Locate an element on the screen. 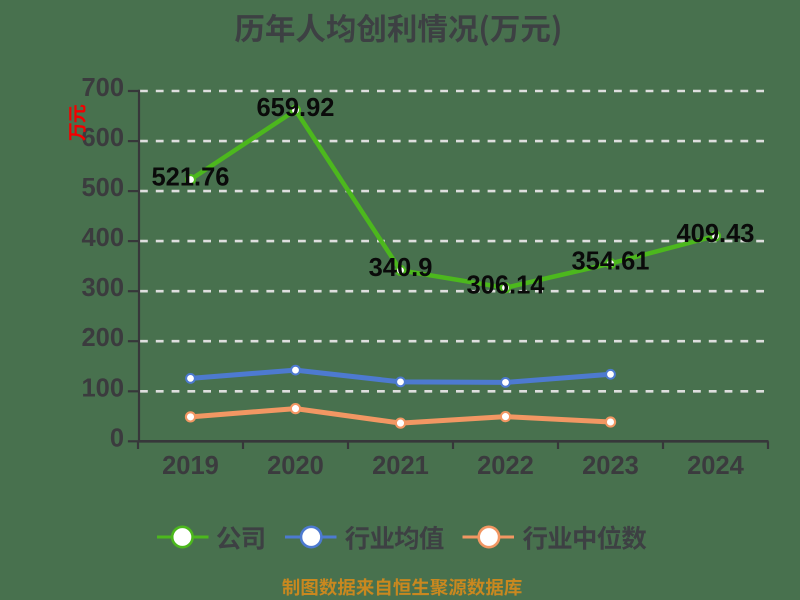 The height and width of the screenshot is (600, 800). svg-text: 100 is located at coordinates (102, 388).